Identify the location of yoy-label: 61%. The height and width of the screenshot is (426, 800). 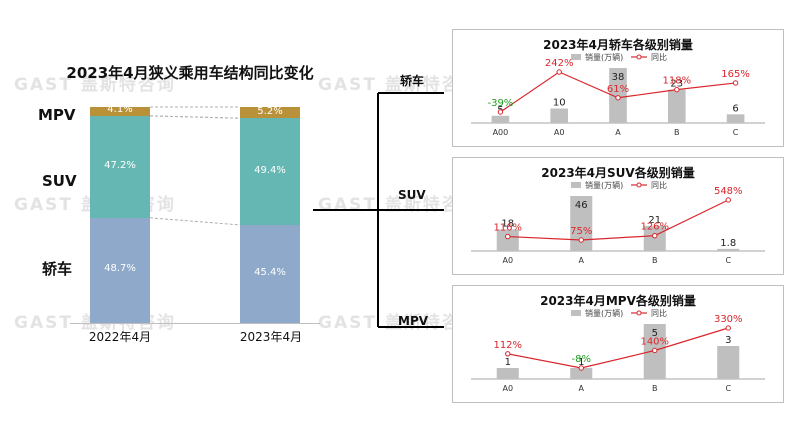
(618, 89).